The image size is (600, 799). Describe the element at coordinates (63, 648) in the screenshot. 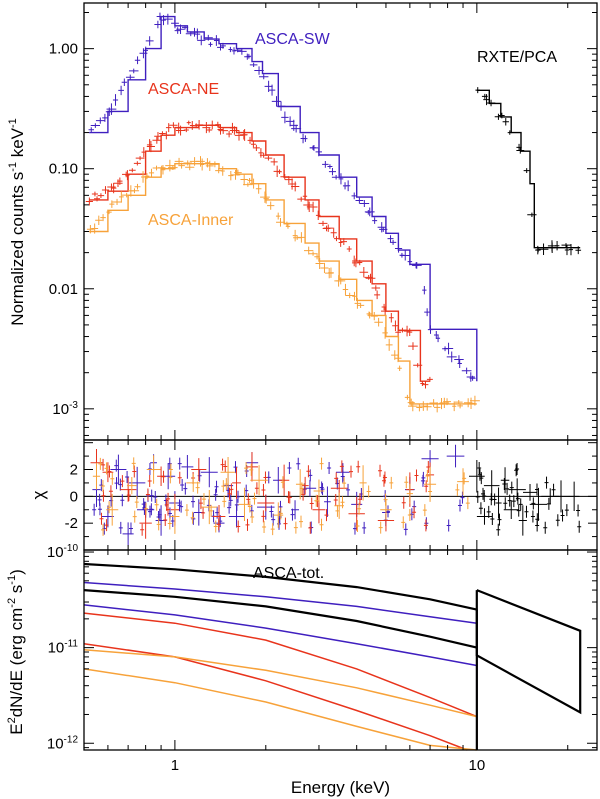

I see `model-y-tick-label: 10-11` at that location.